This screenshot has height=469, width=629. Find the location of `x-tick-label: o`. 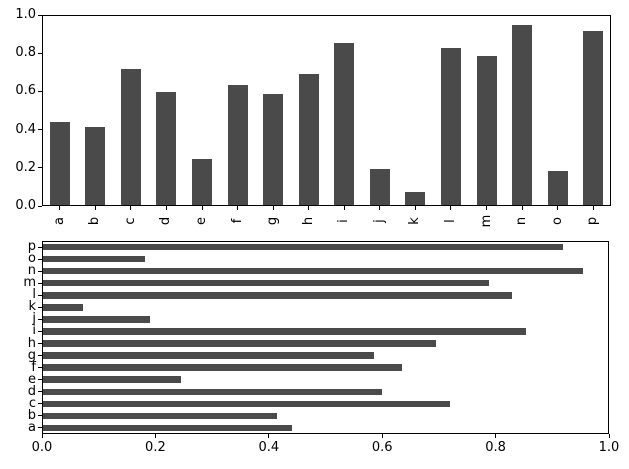

x-tick-label: o is located at coordinates (557, 221).